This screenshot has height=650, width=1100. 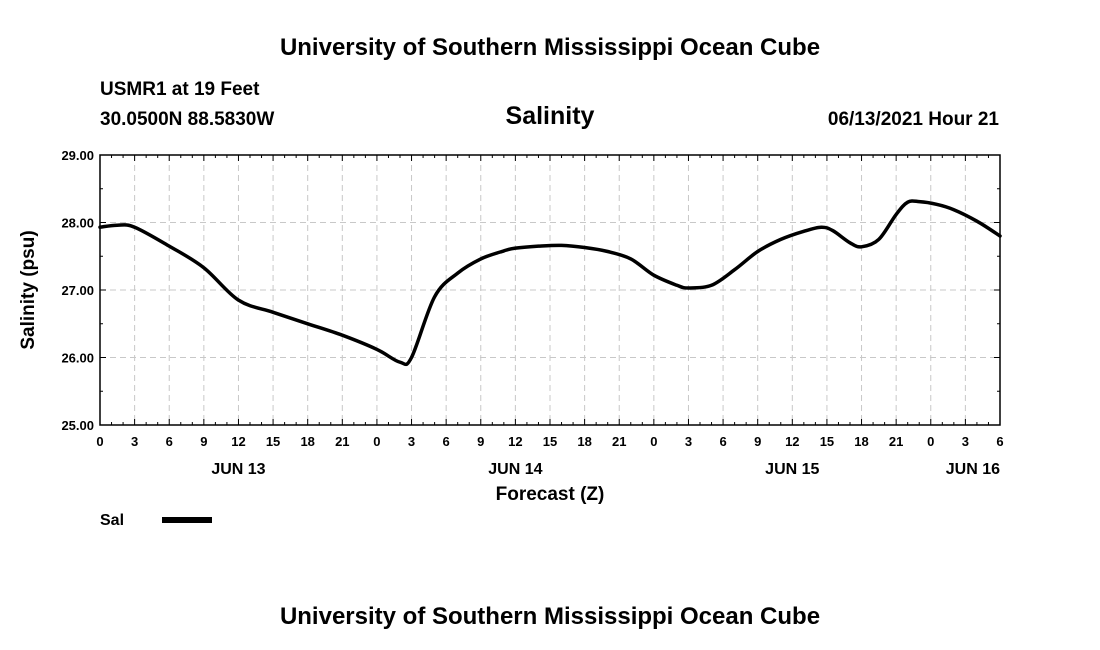 I want to click on date-labels: JUN 13 JUN 14 JUN 15 JUN 16, so click(x=605, y=469).